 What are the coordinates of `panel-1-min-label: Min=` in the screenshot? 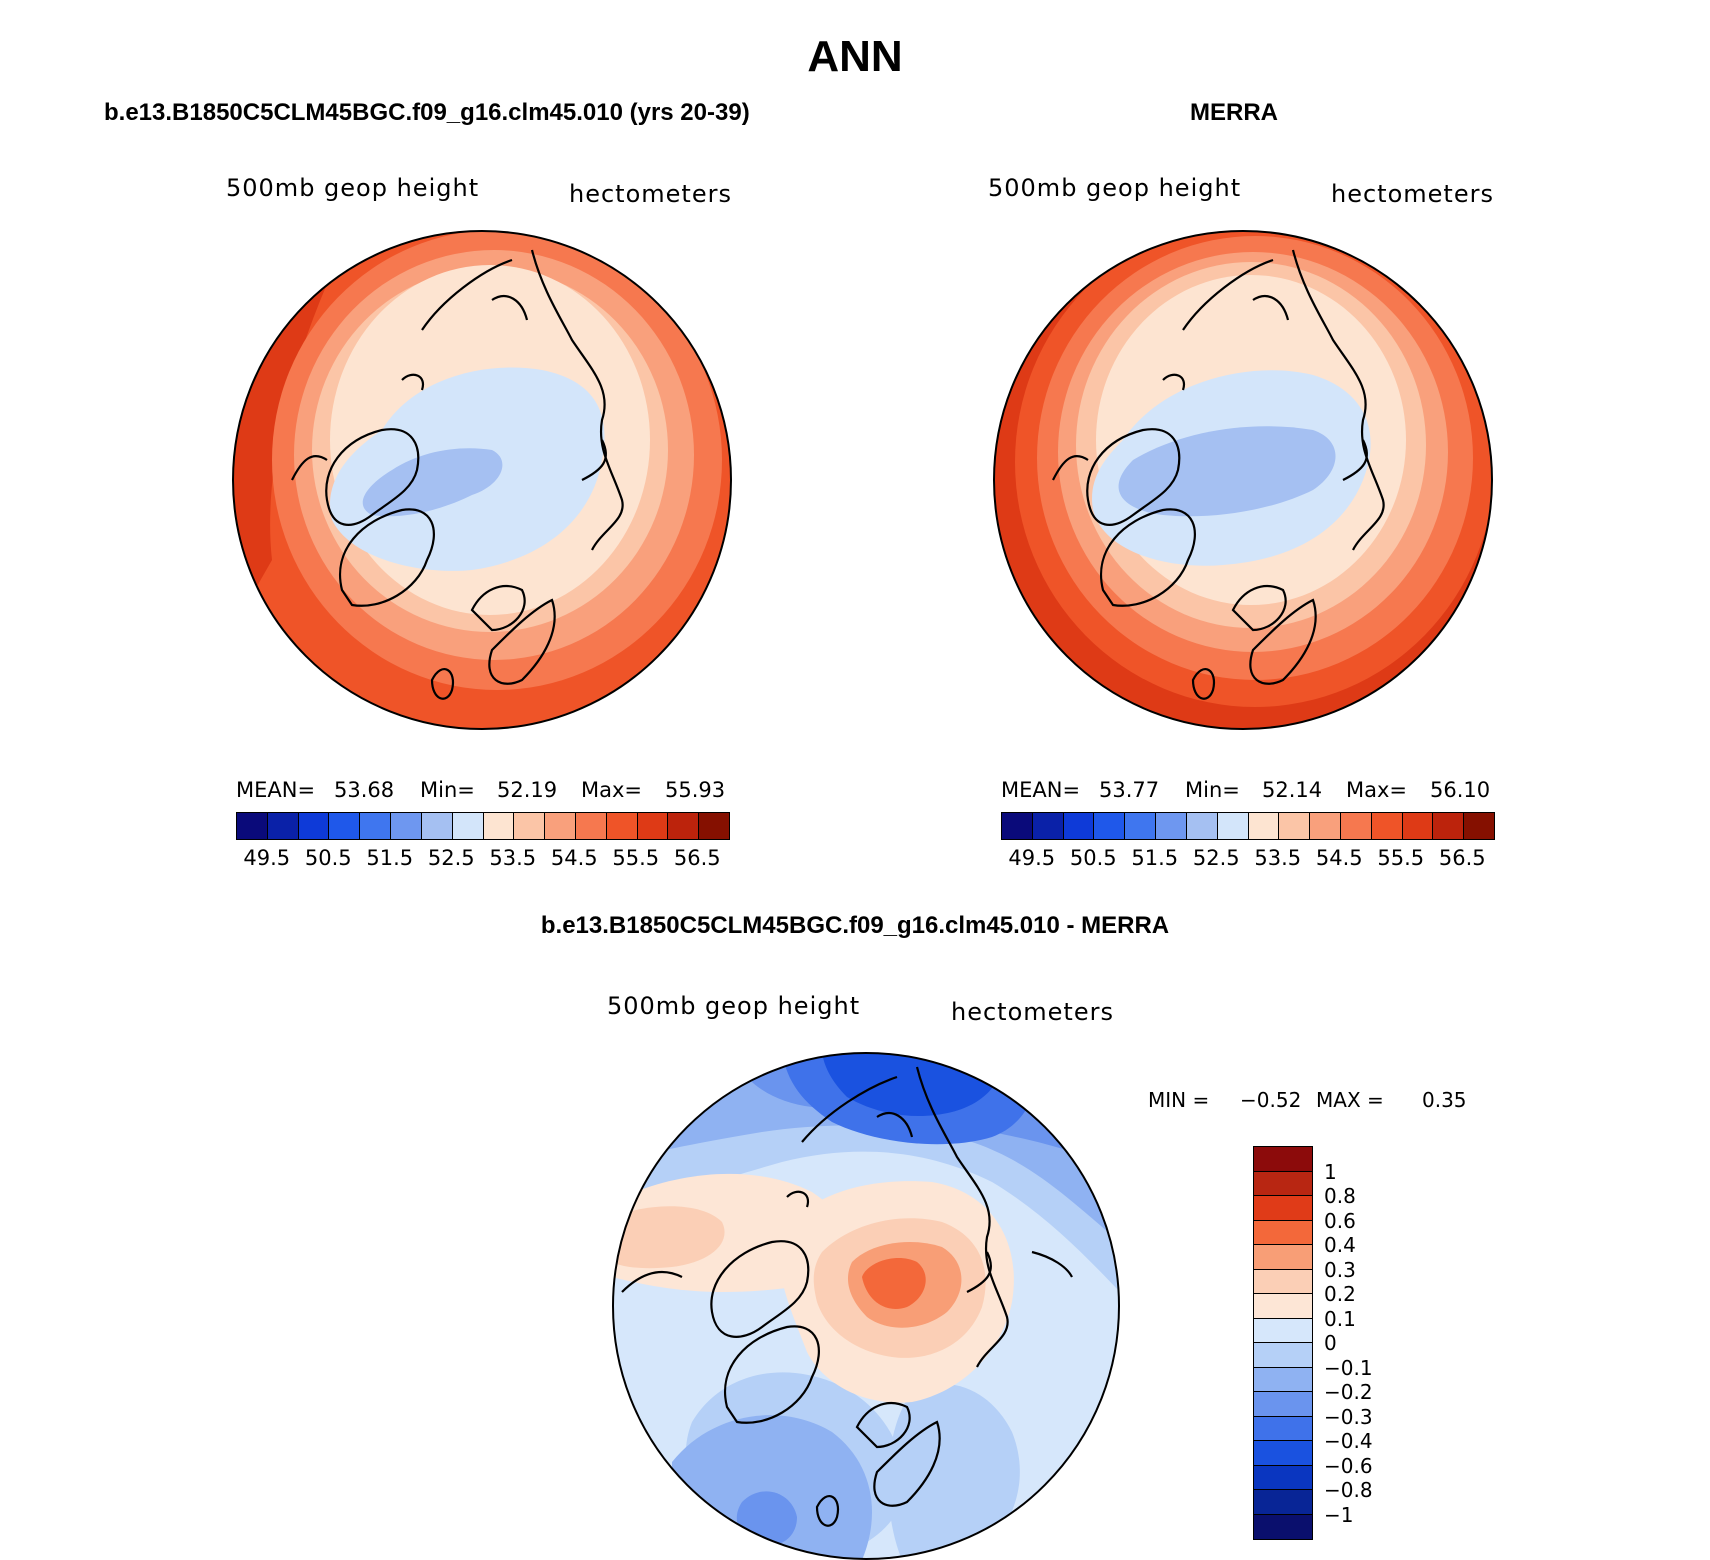 It's located at (447, 790).